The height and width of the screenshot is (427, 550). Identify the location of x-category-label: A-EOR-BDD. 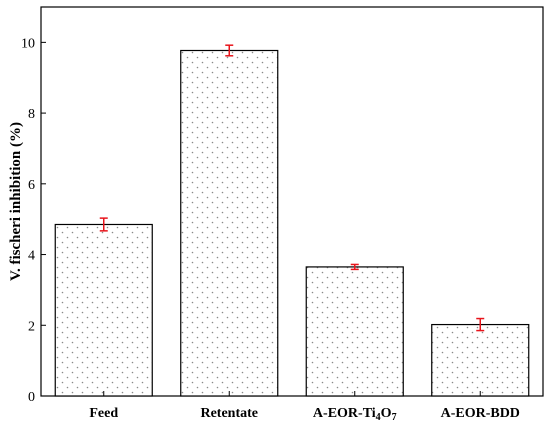
(480, 413).